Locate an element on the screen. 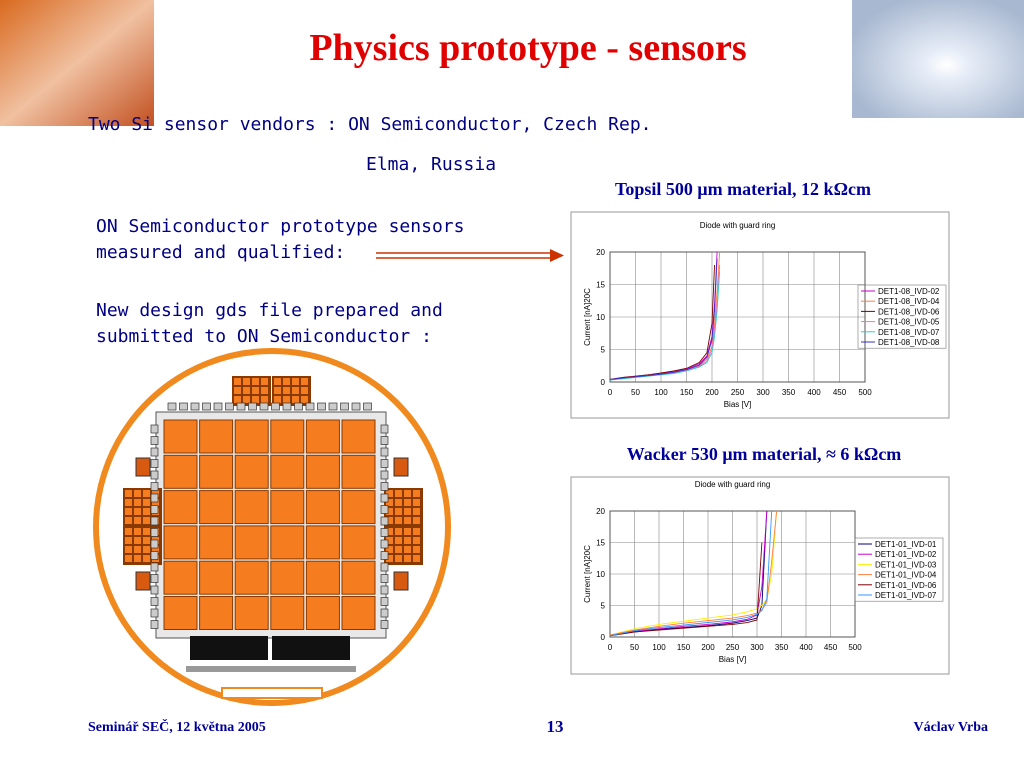 This screenshot has height=768, width=1024. x-tick-label: 400 is located at coordinates (806, 647).